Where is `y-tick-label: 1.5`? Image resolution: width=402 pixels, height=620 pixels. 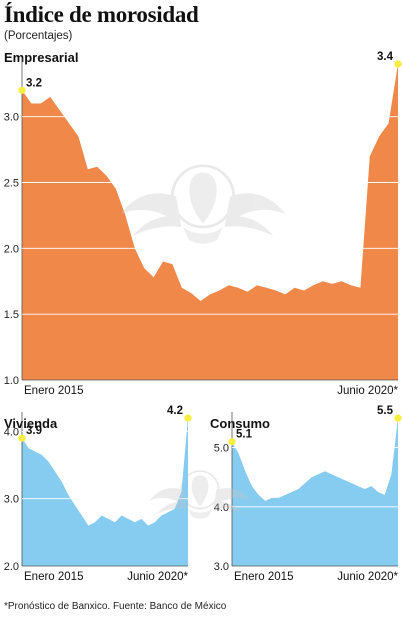 y-tick-label: 1.5 is located at coordinates (11, 315).